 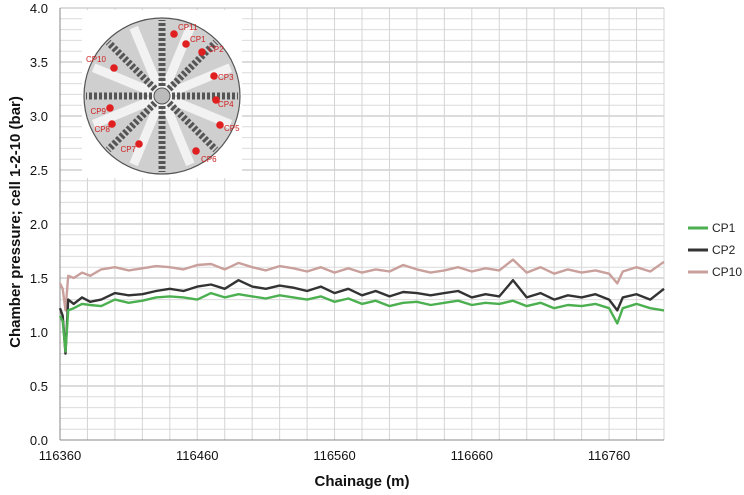 What do you see at coordinates (186, 44) in the screenshot?
I see `sensor-dot-cp1` at bounding box center [186, 44].